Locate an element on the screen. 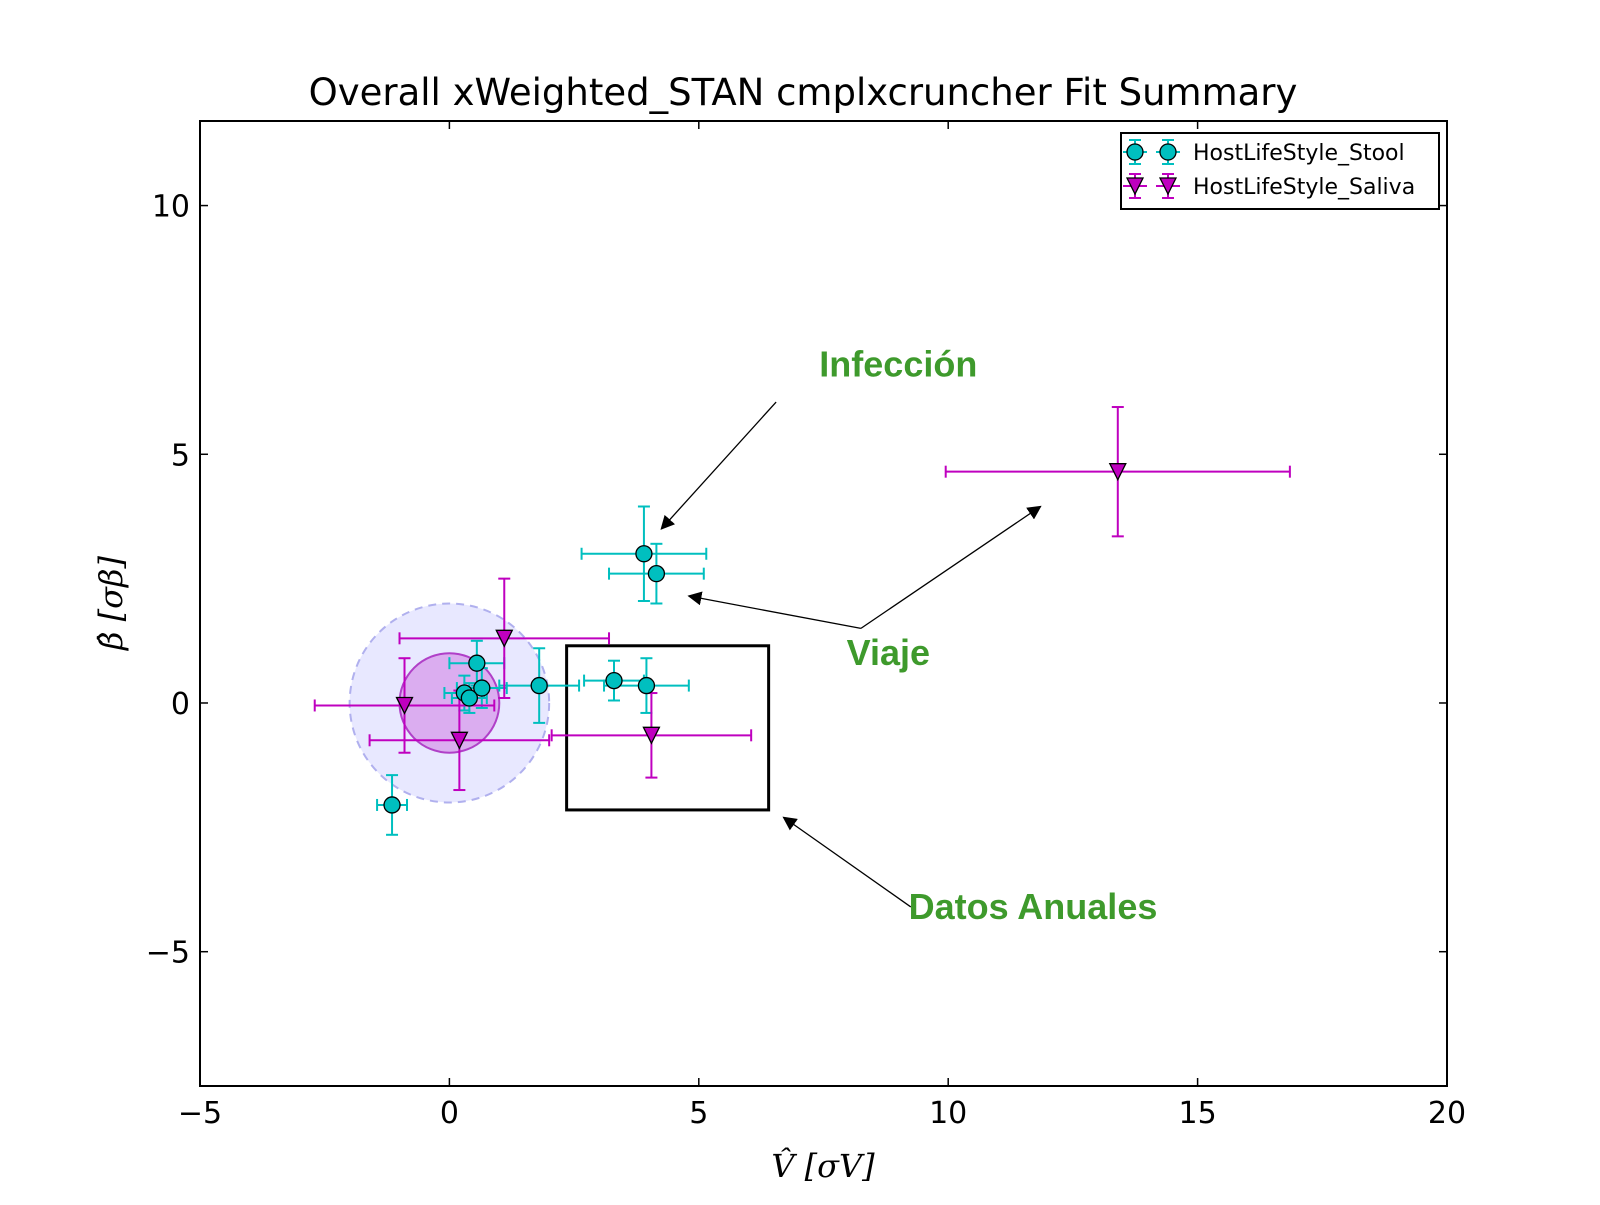 The image size is (1600, 1205). y-tick-label: 10 is located at coordinates (171, 207).